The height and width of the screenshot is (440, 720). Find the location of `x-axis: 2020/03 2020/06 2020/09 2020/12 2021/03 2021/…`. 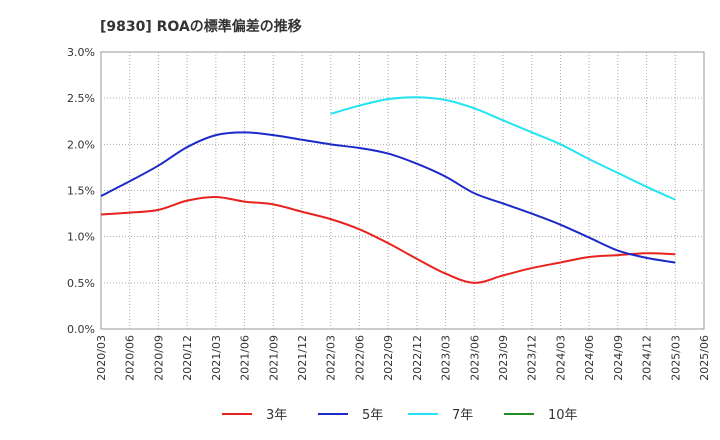

x-axis: 2020/03 2020/06 2020/09 2020/12 2021/03 2021/… is located at coordinates (403, 358).